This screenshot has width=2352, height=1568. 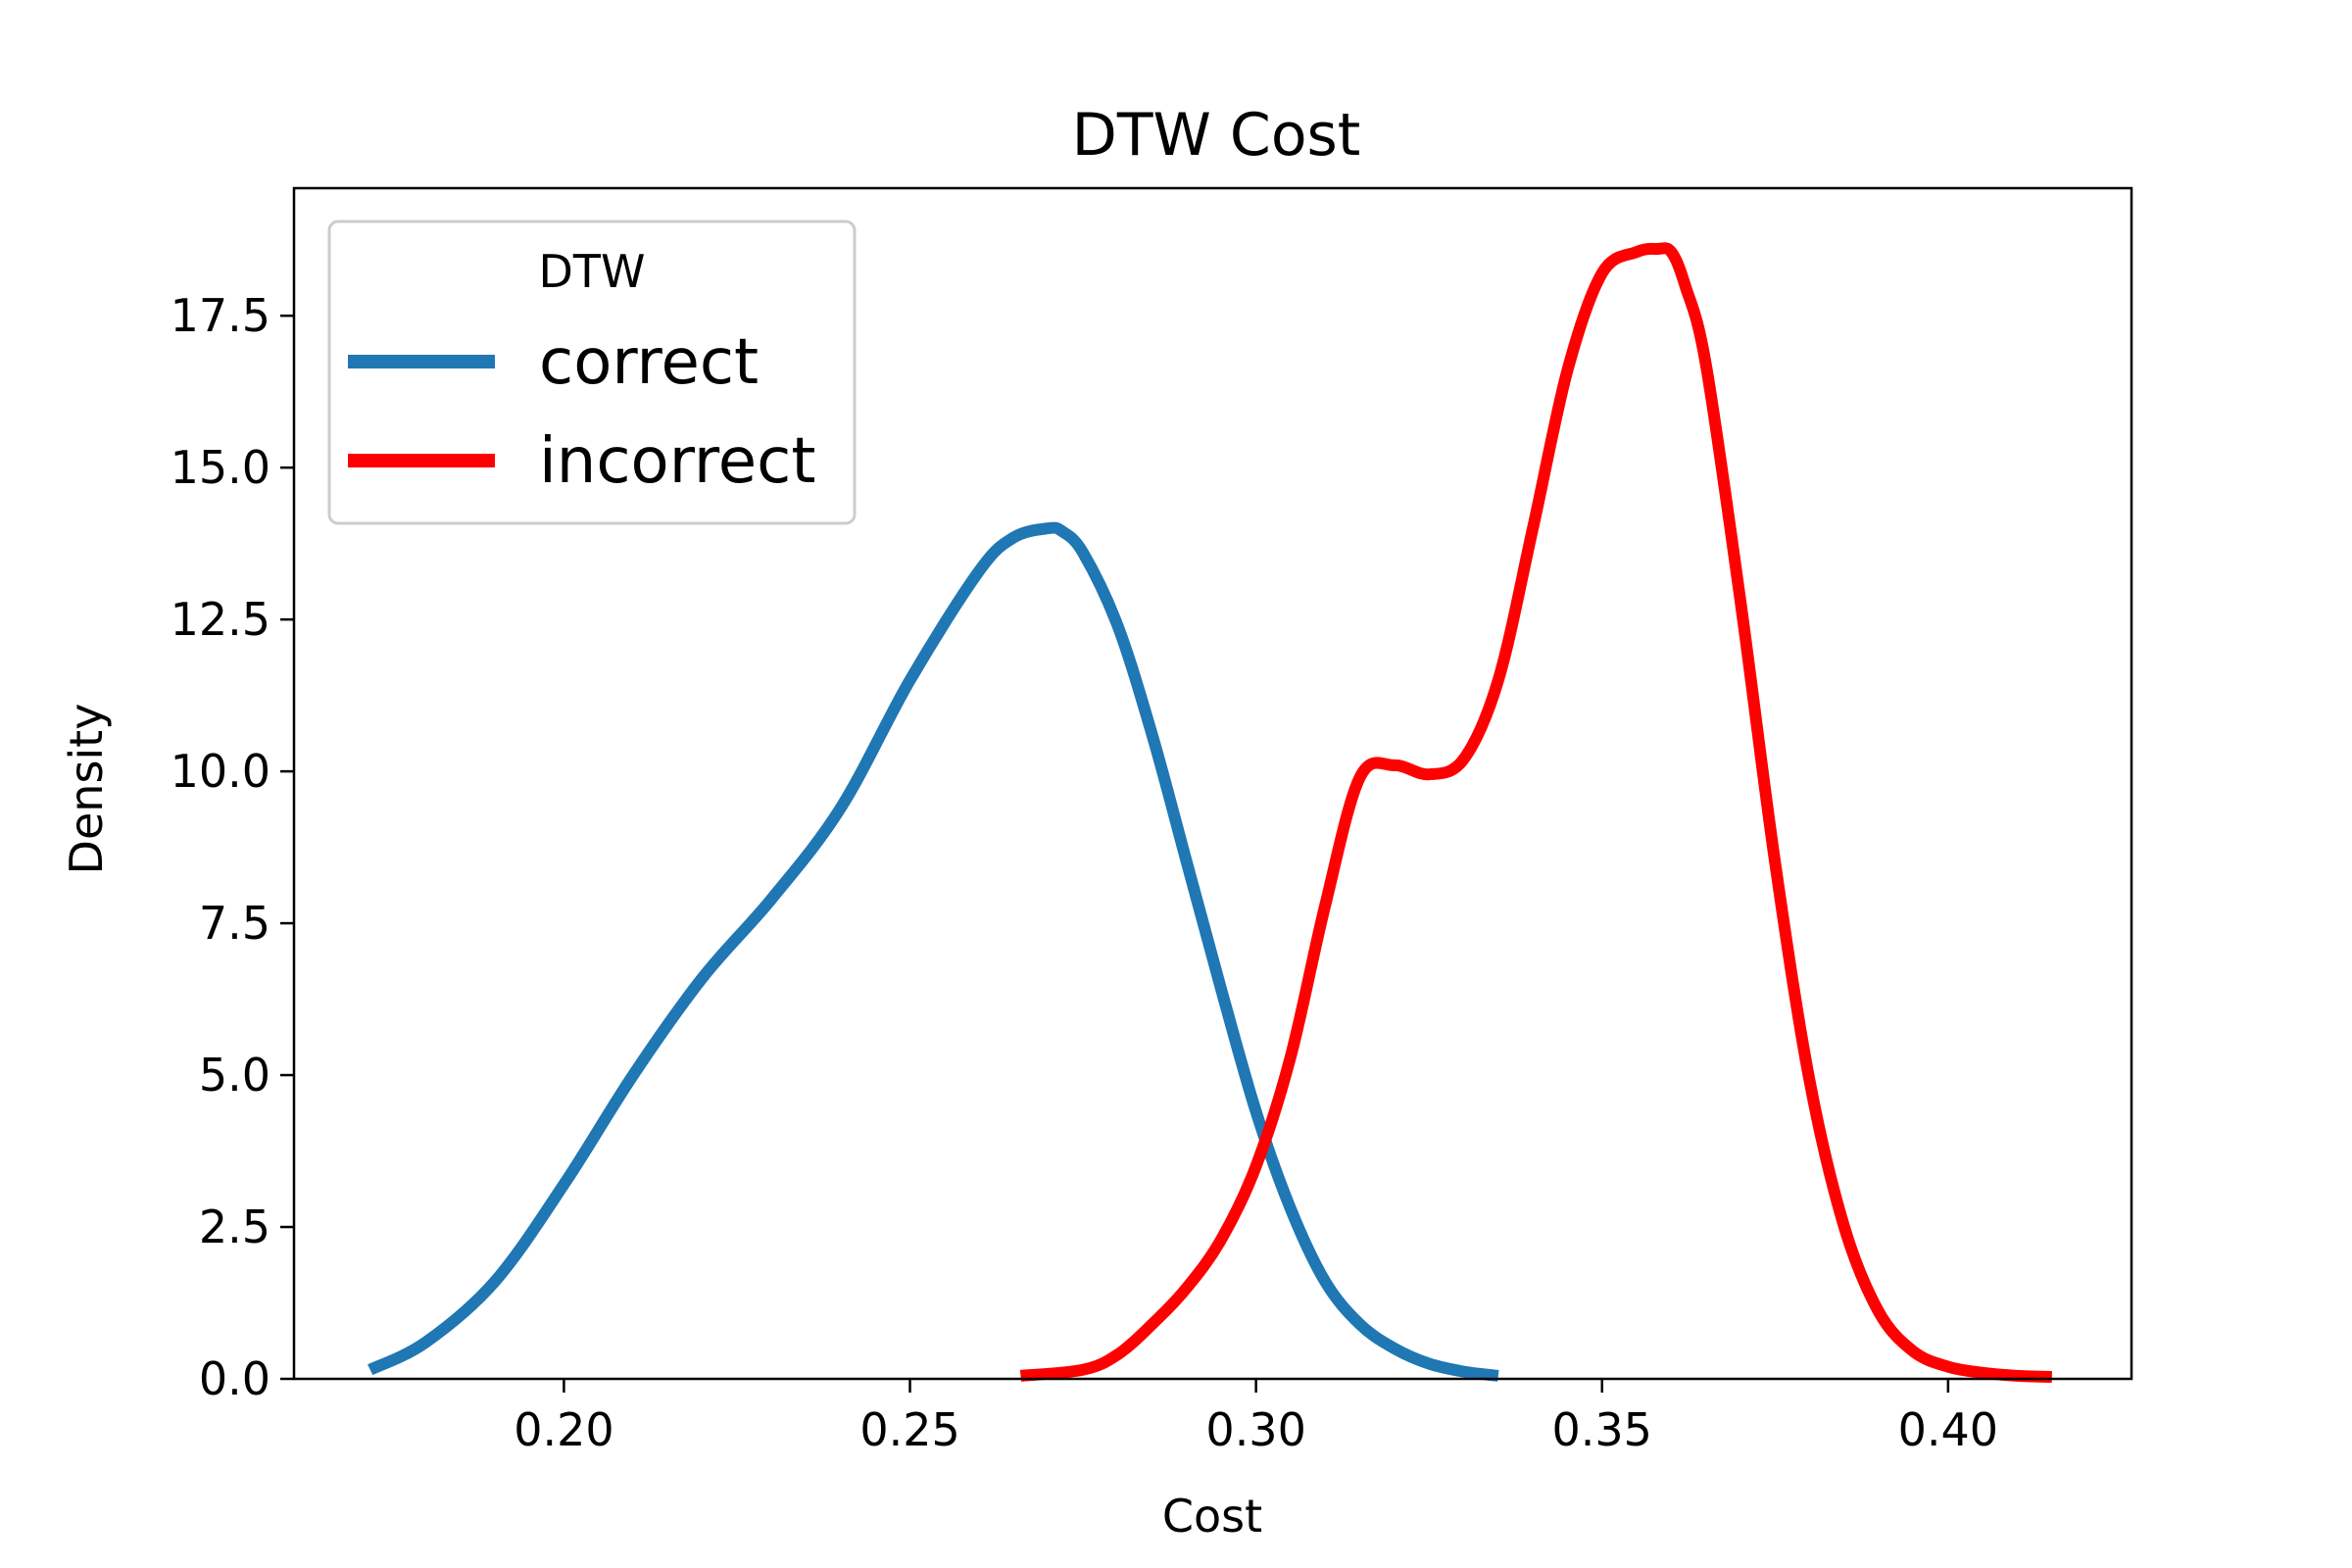 I want to click on x-axis-label: Cost, so click(x=1212, y=1516).